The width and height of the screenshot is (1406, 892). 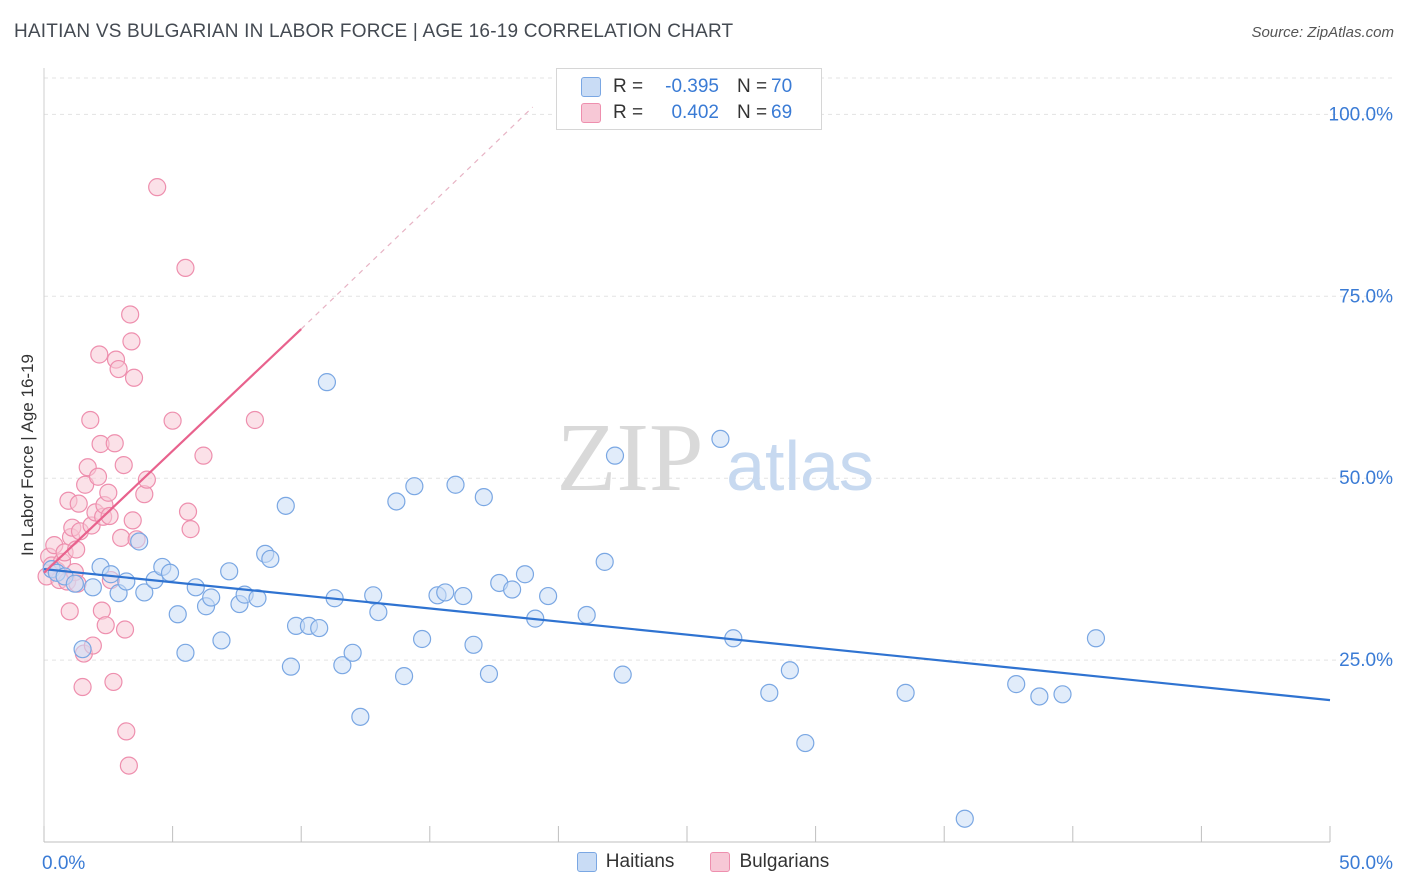 I want to click on x-tick-label: 50.0%, so click(x=1366, y=863).